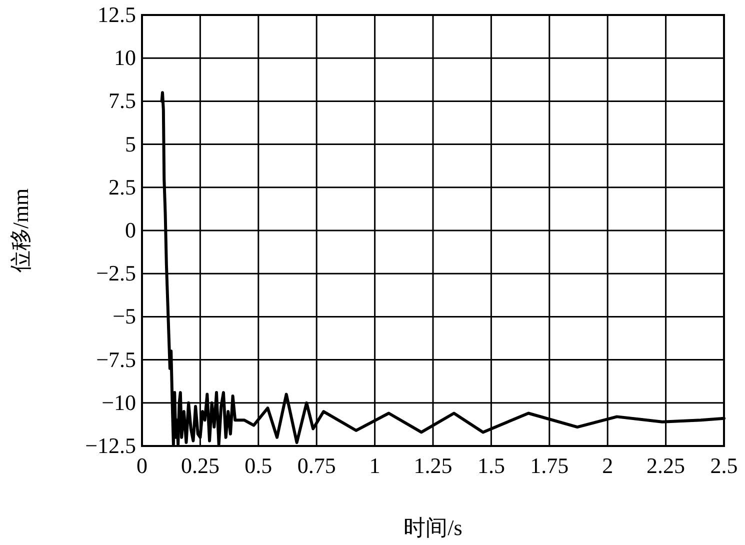 This screenshot has height=545, width=745. I want to click on x-tick-label: 1.75, so click(549, 465).